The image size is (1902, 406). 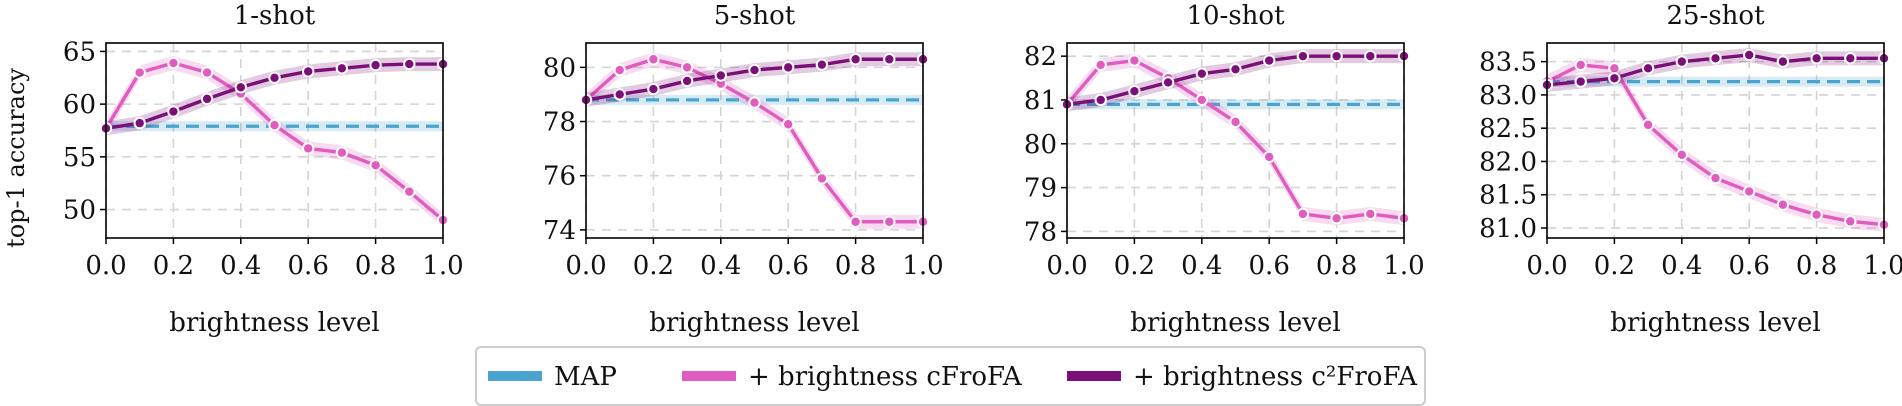 I want to click on legend-frame, so click(x=950, y=376).